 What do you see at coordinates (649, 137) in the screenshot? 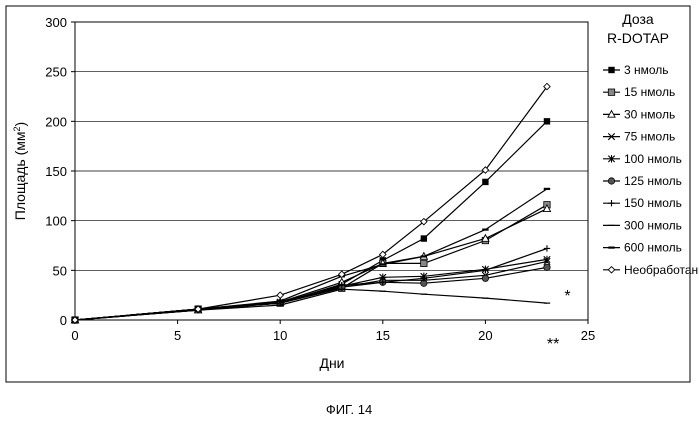
I see `legend-label-4: 75 нмоль` at bounding box center [649, 137].